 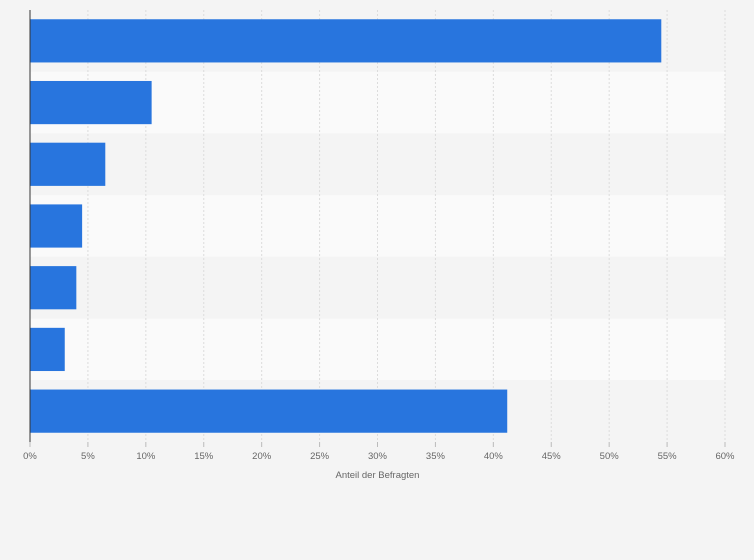 What do you see at coordinates (88, 456) in the screenshot?
I see `x-tick-label-1: 5%` at bounding box center [88, 456].